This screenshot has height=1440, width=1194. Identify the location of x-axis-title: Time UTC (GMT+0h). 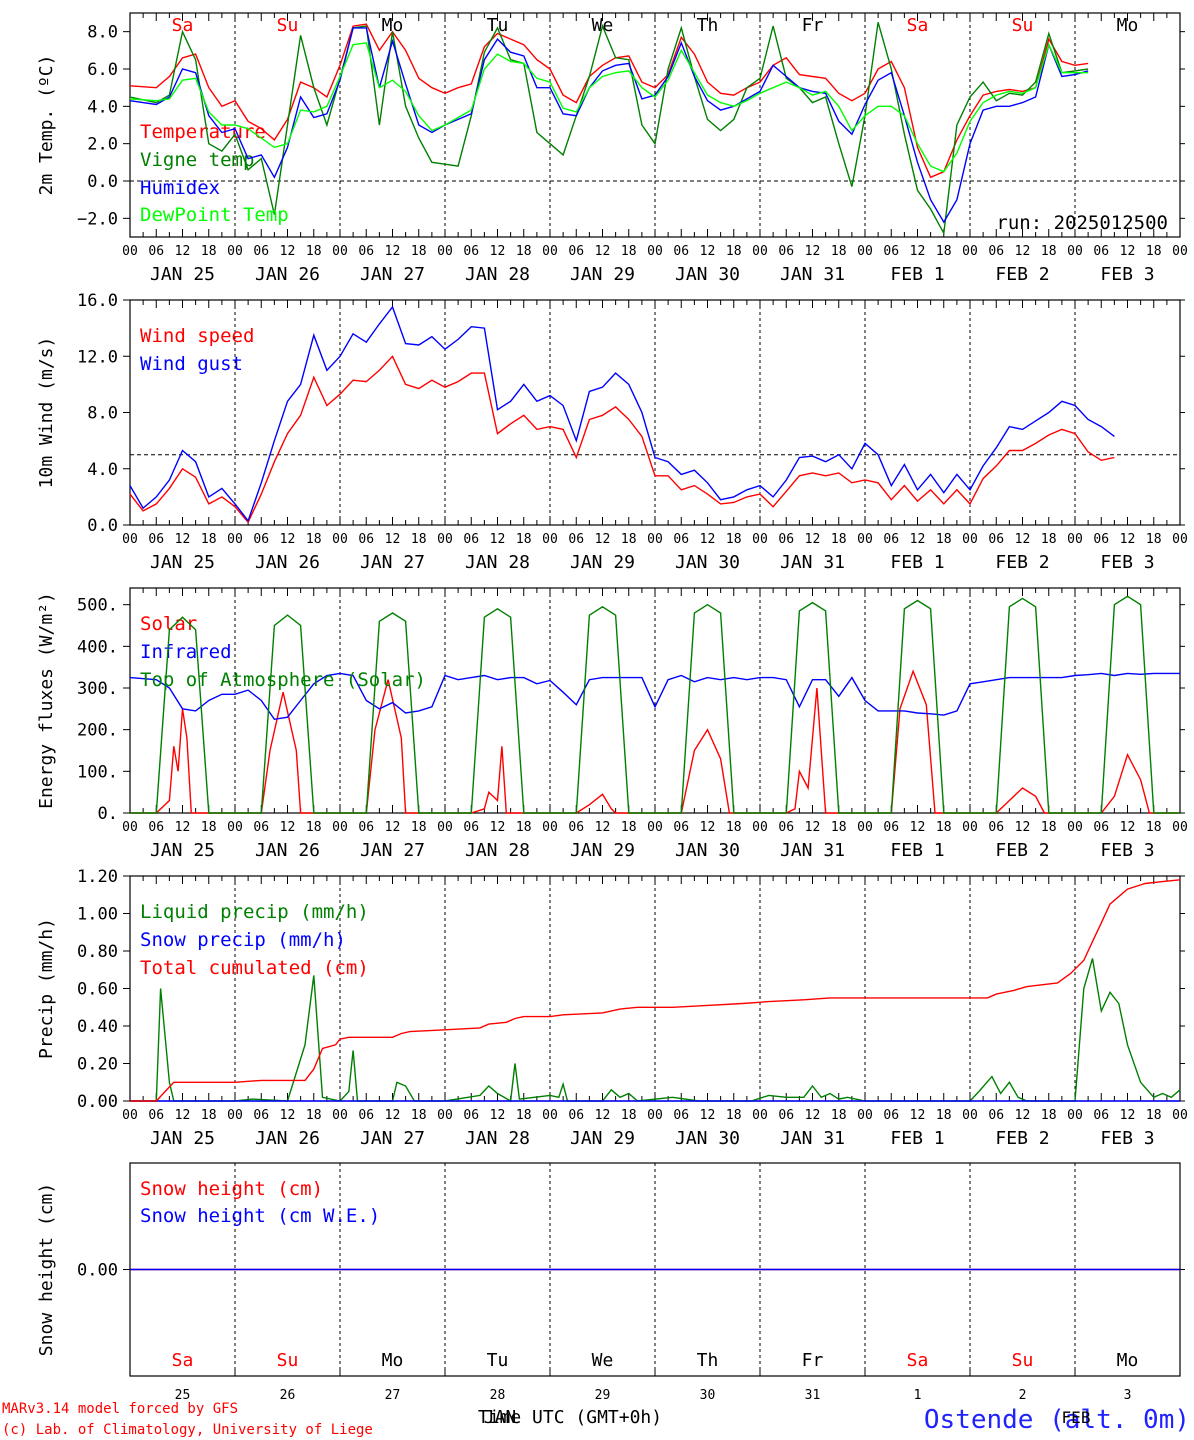
(570, 1417).